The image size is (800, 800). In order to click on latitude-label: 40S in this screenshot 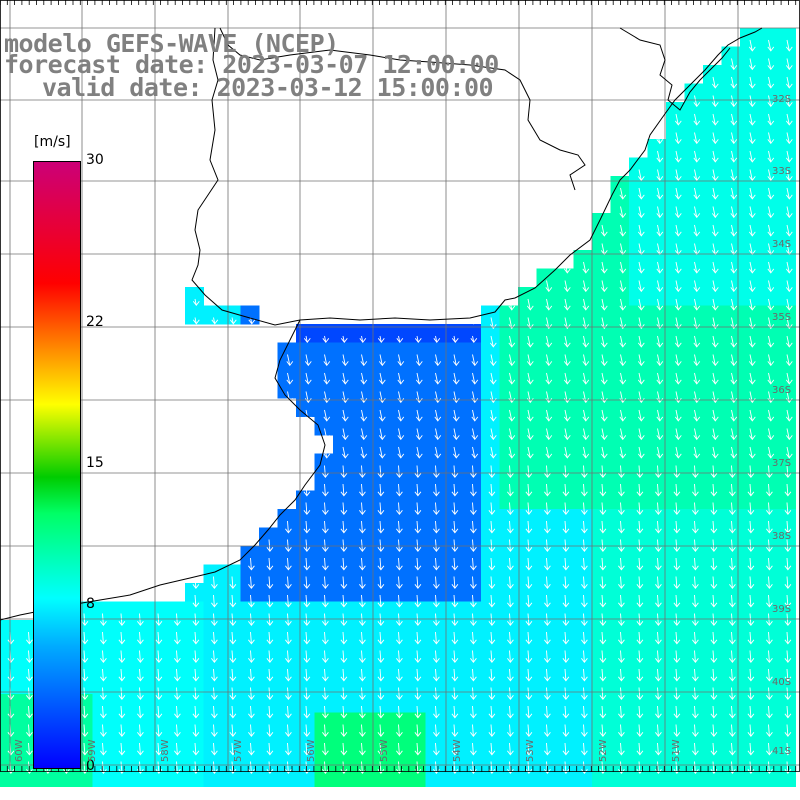, I will do `click(782, 682)`.